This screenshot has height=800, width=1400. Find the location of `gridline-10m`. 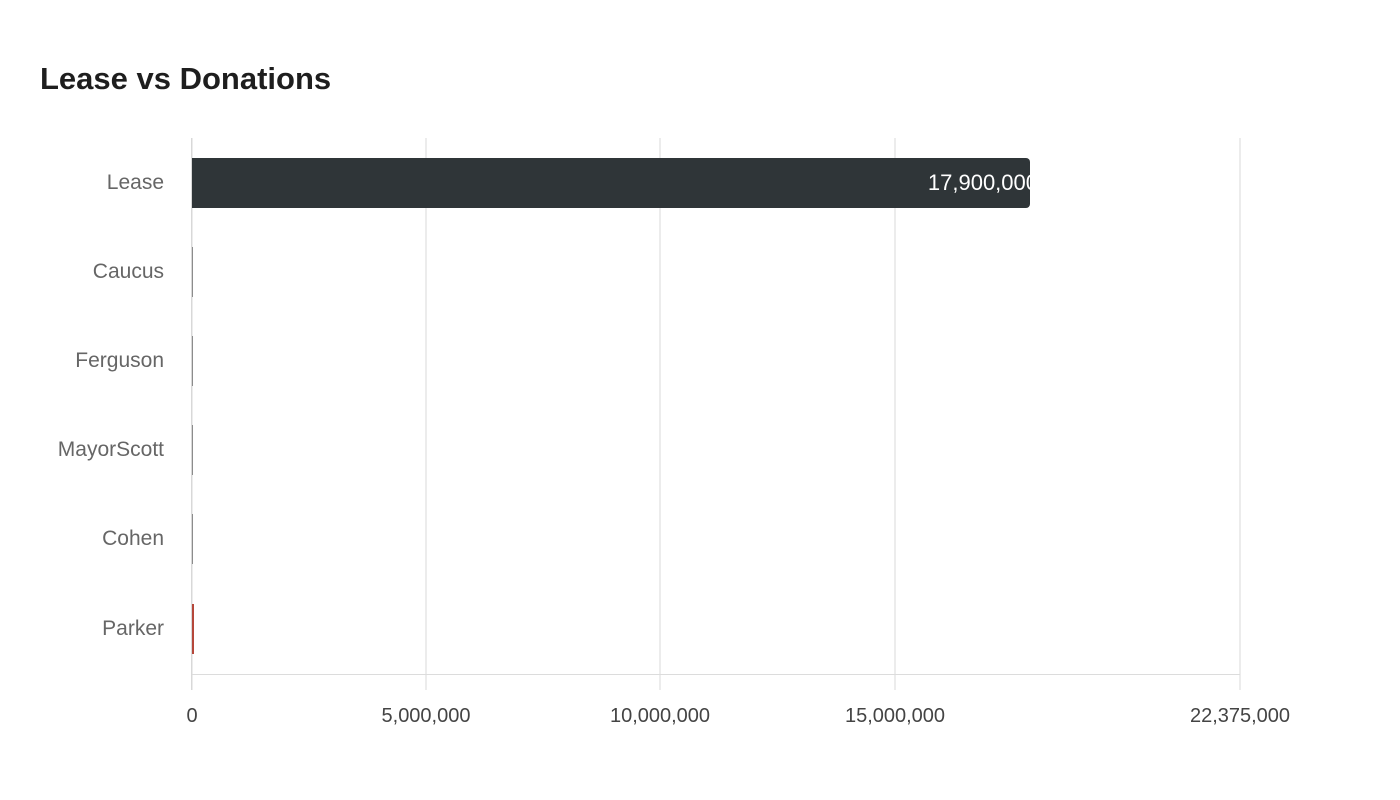

gridline-10m is located at coordinates (660, 414).